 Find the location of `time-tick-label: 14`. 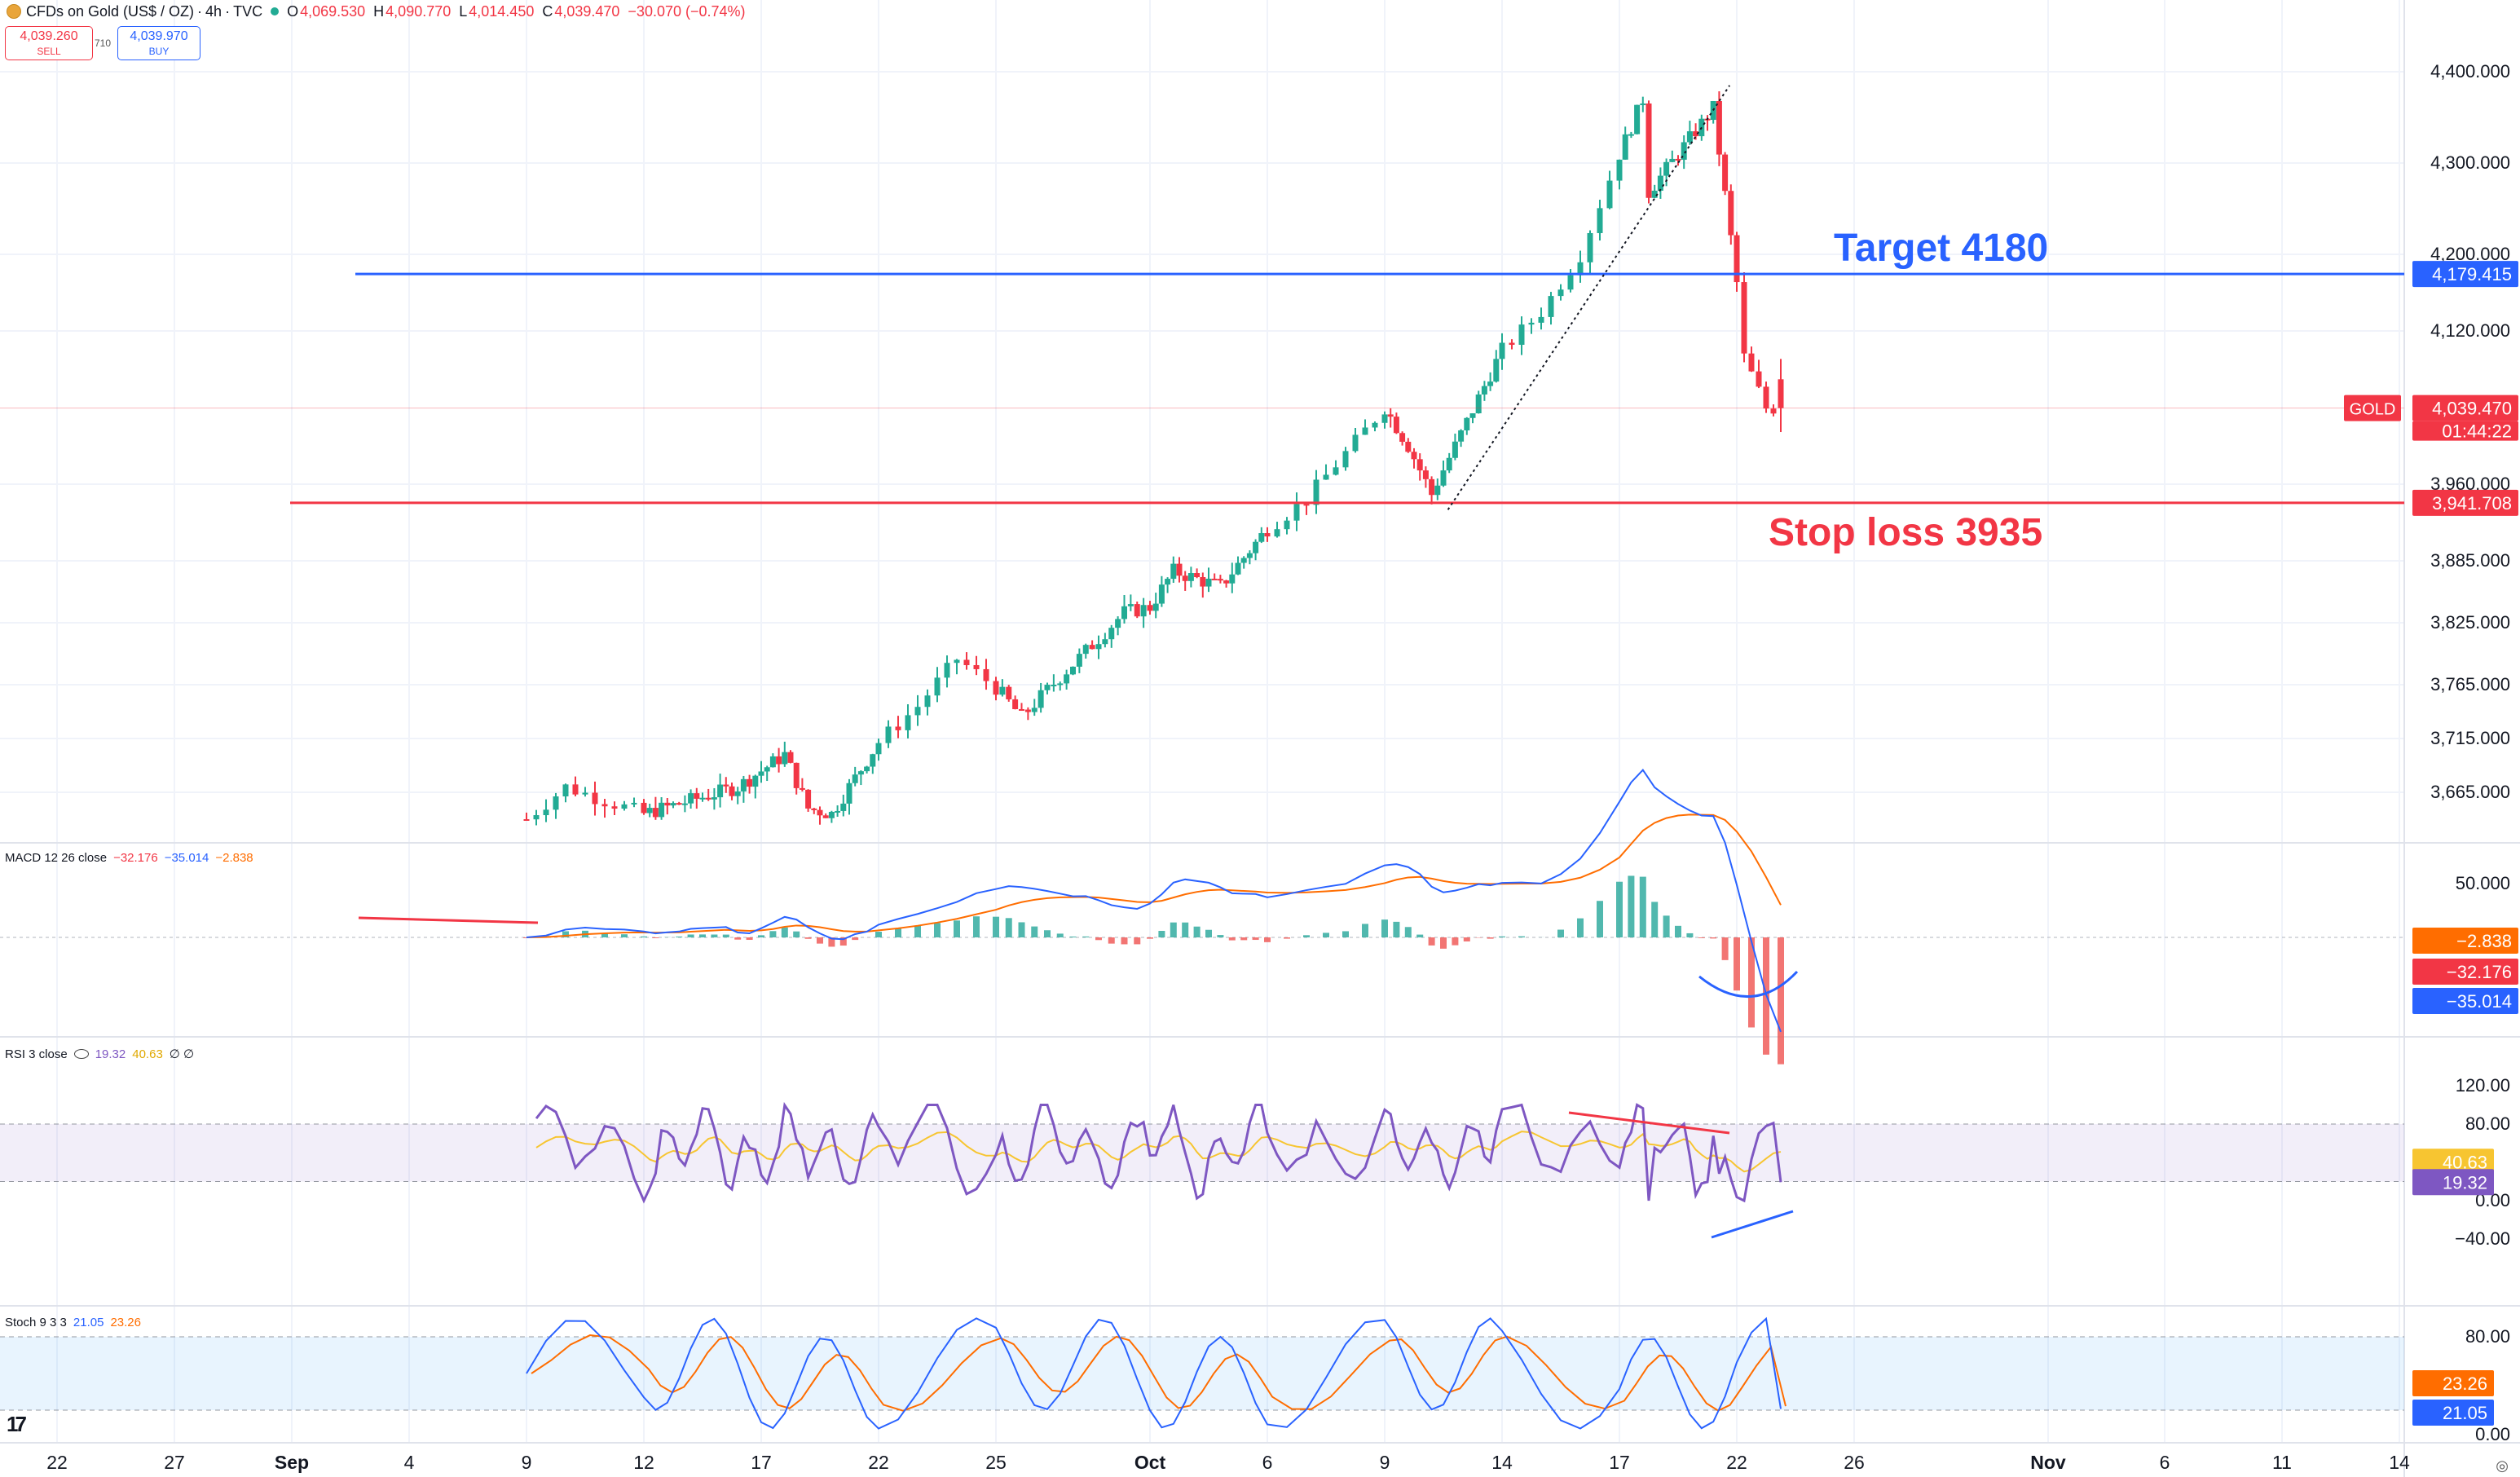

time-tick-label: 14 is located at coordinates (1502, 1463).